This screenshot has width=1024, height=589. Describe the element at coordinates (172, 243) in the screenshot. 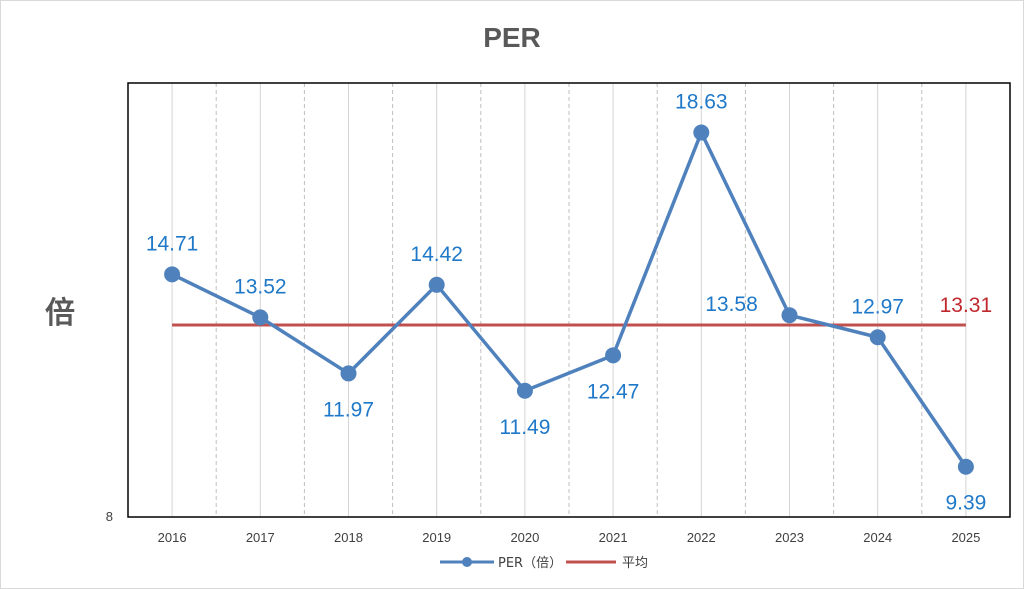

I see `data-label: 14.71` at that location.